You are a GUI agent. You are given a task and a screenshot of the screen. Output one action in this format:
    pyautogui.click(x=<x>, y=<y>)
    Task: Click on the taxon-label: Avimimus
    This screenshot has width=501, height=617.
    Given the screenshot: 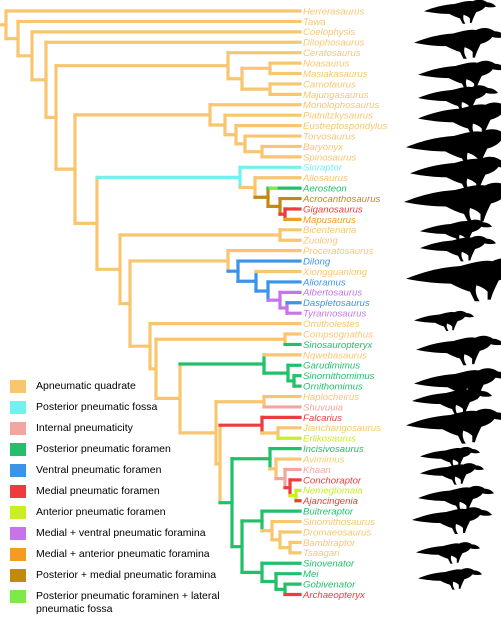 What is the action you would take?
    pyautogui.click(x=323, y=459)
    